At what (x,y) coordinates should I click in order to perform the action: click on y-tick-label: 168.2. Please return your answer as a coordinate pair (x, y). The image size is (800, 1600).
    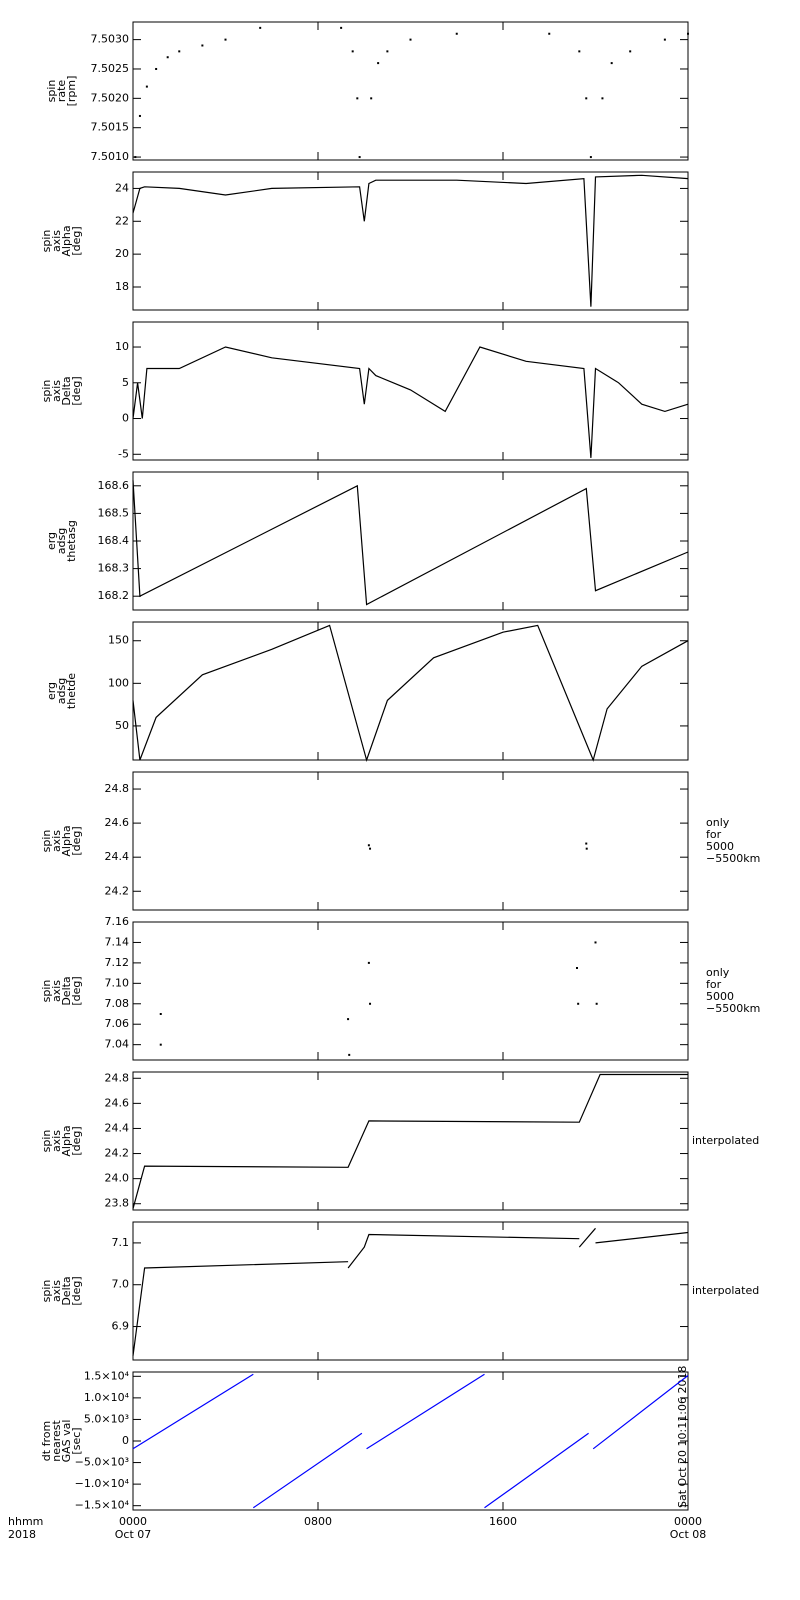
    Looking at the image, I should click on (114, 595).